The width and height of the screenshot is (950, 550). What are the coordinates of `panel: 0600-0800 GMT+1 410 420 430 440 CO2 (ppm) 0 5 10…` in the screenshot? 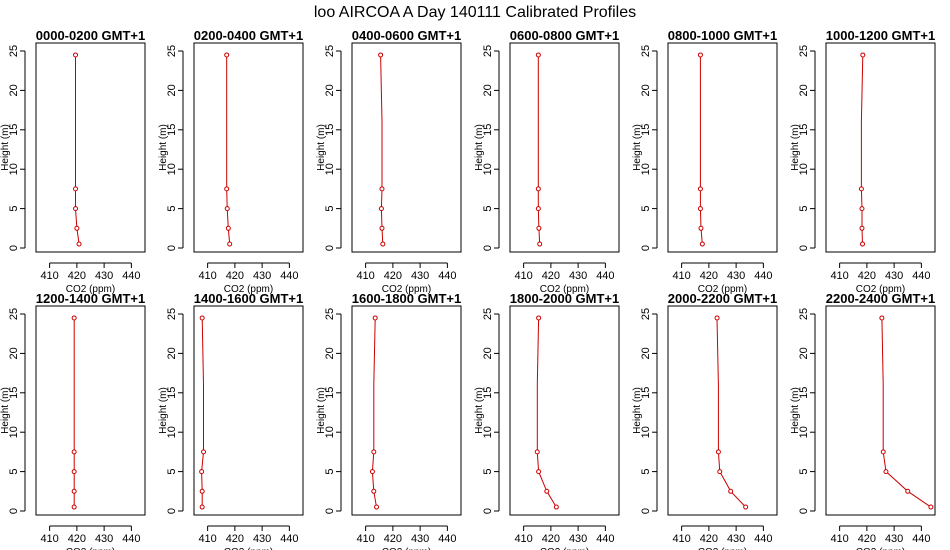 It's located at (547, 161).